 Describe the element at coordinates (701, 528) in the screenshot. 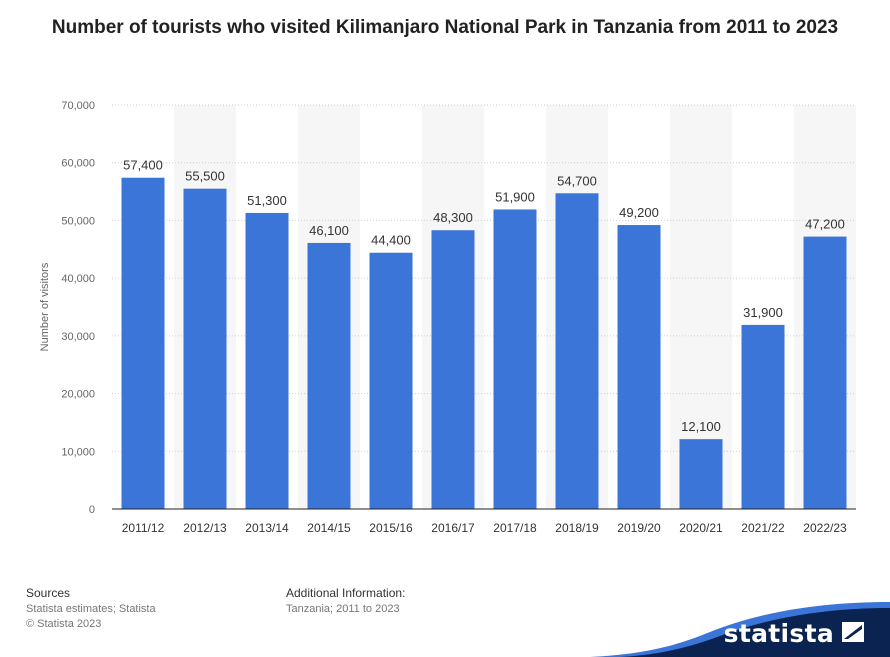

I see `x-tick-label: 2020/21` at that location.